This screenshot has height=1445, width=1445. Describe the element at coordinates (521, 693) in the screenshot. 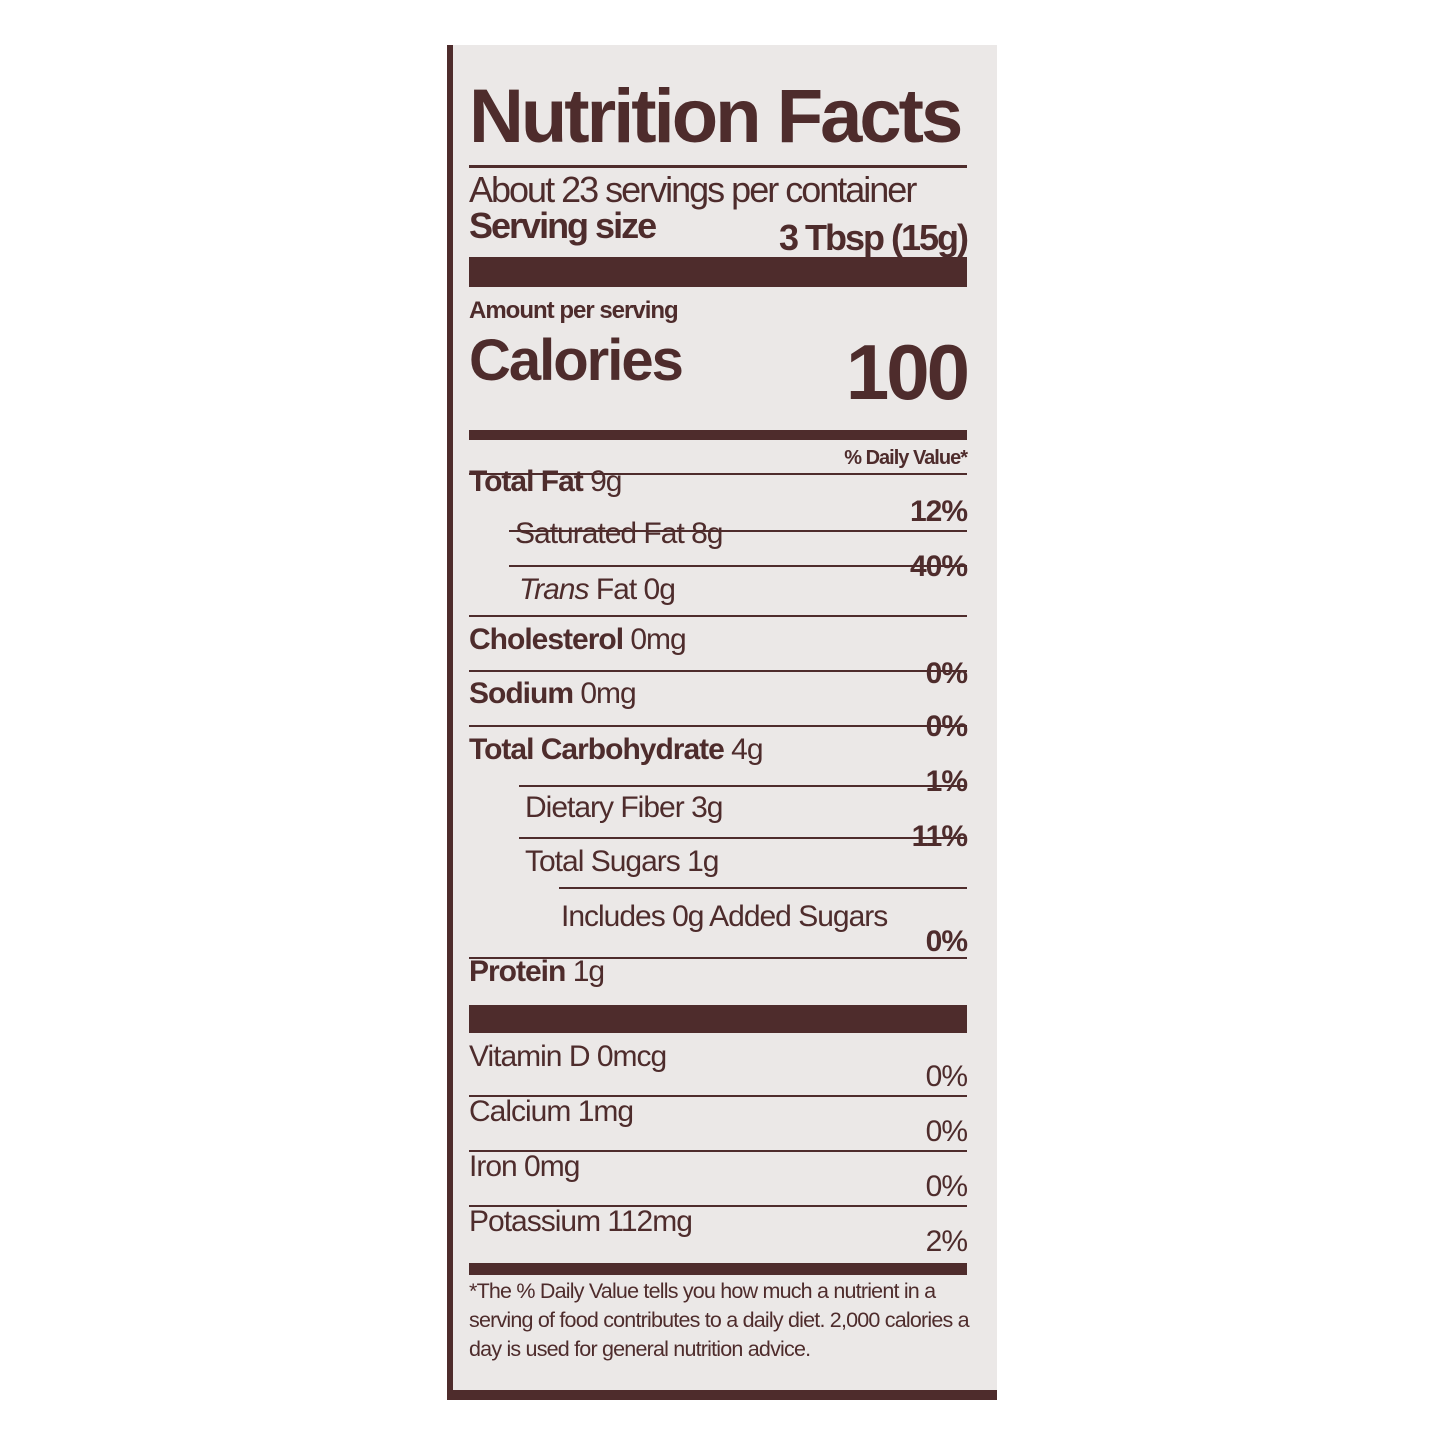

I see `nutrient-name: Sodium` at that location.